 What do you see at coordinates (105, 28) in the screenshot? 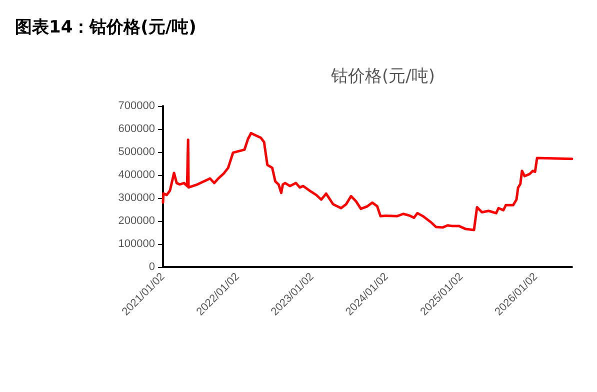
I see `chart-title: 图表14：钴价格(元/吨)` at bounding box center [105, 28].